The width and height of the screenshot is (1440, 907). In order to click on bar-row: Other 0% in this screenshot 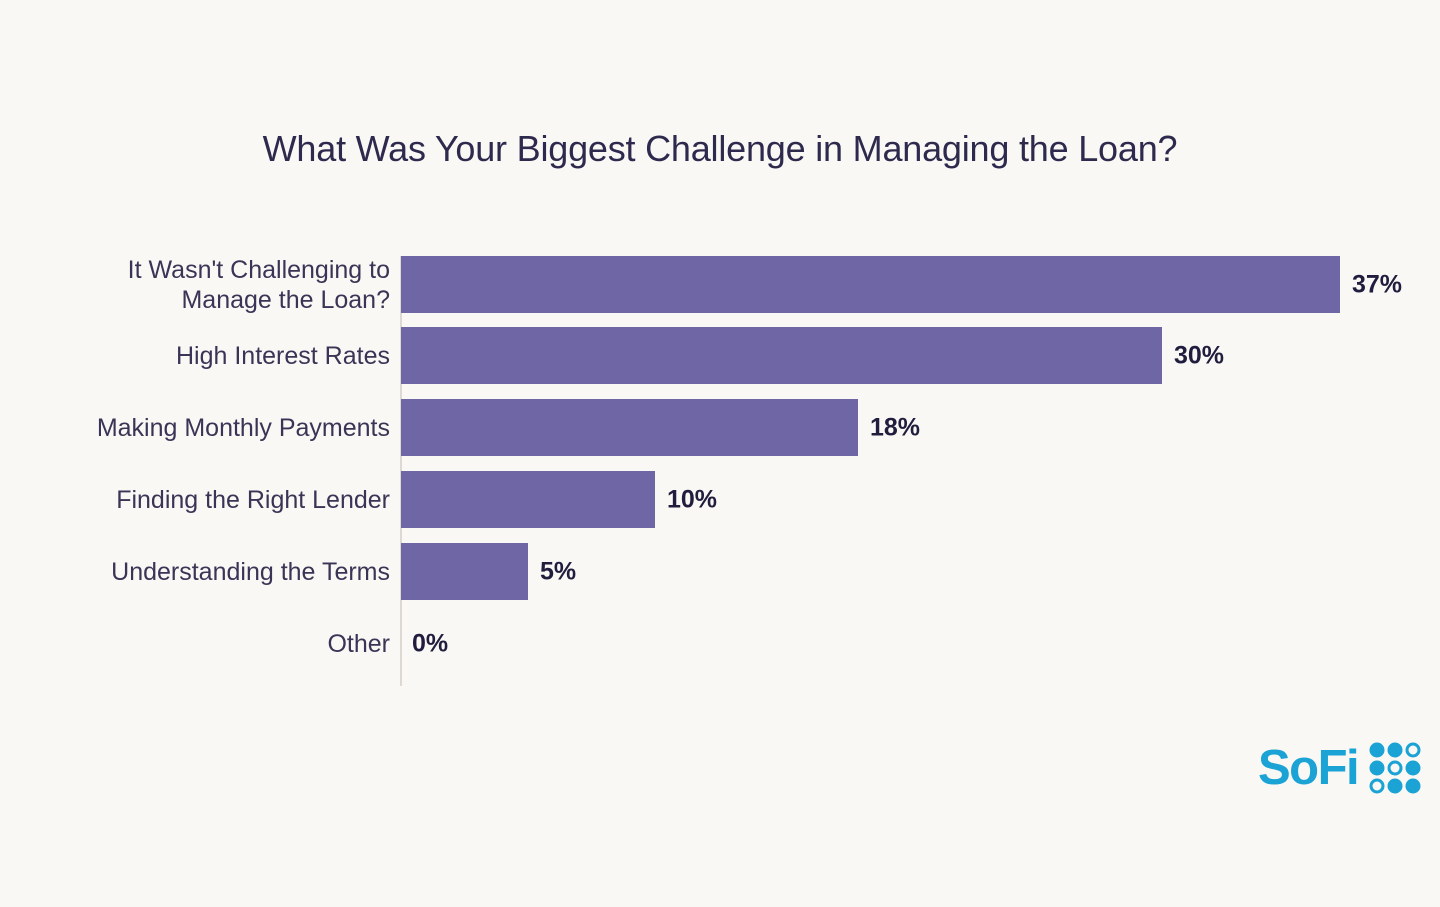, I will do `click(720, 643)`.